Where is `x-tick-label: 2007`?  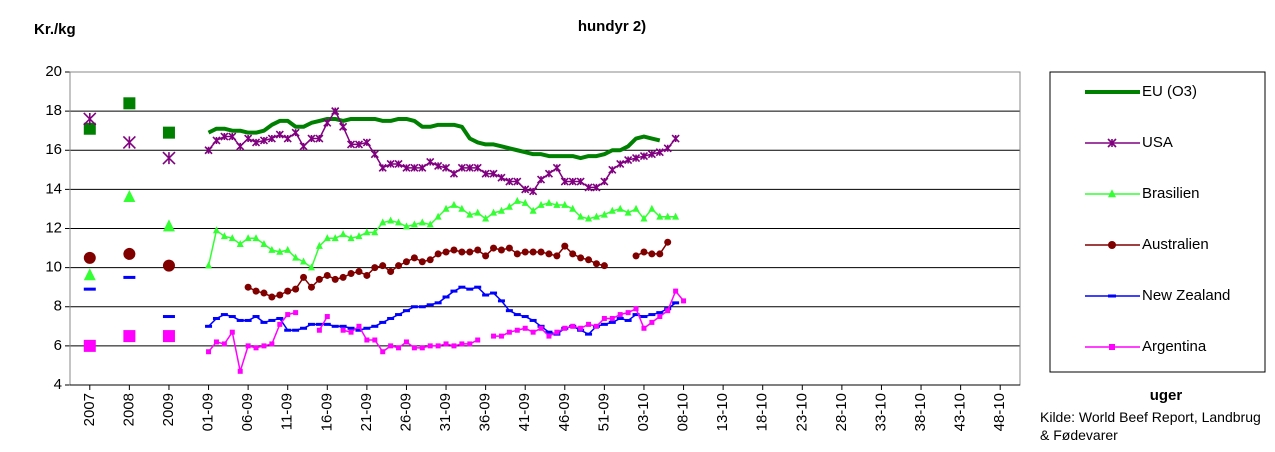 x-tick-label: 2007 is located at coordinates (89, 409).